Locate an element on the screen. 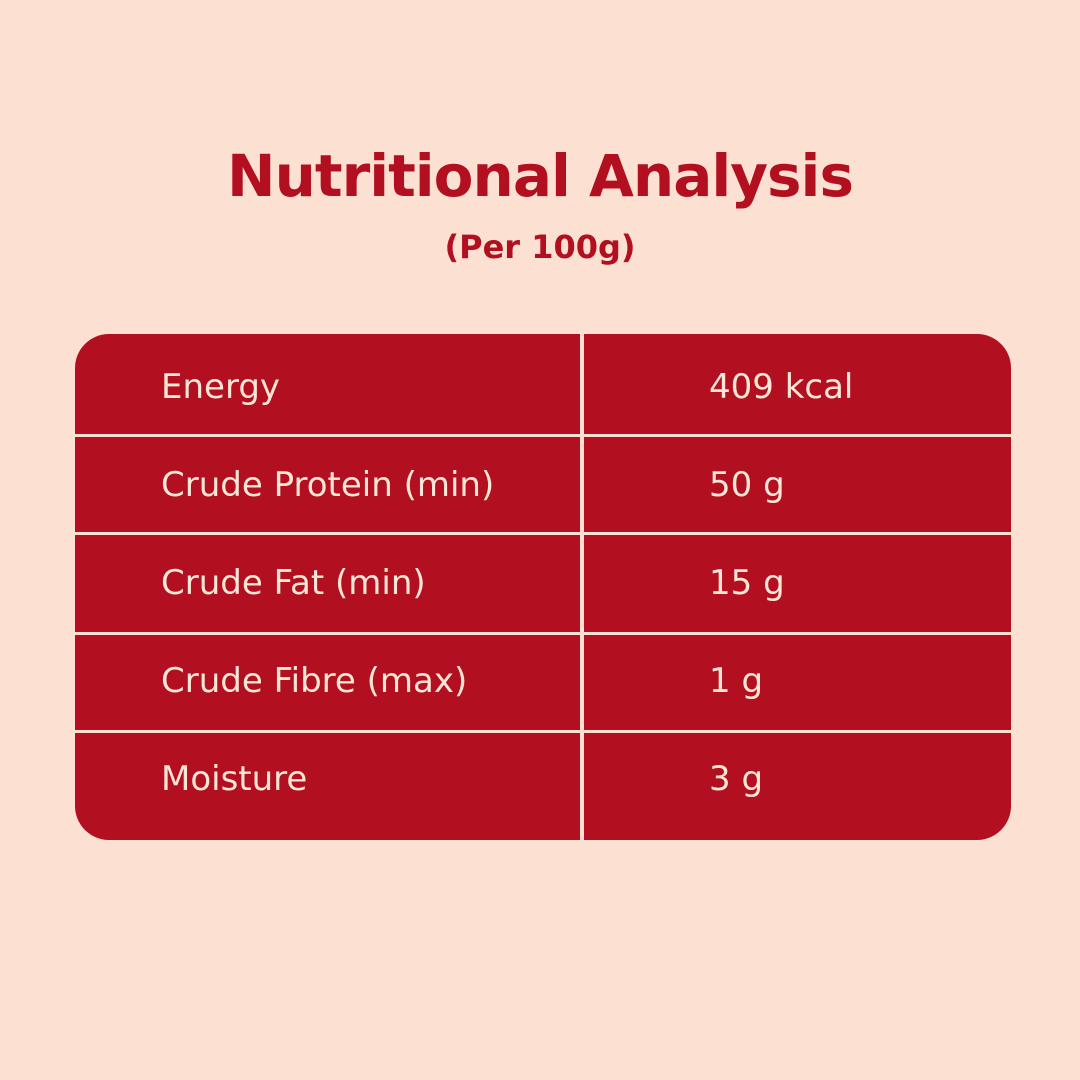  subtitle: (Per 100g) is located at coordinates (540, 247).